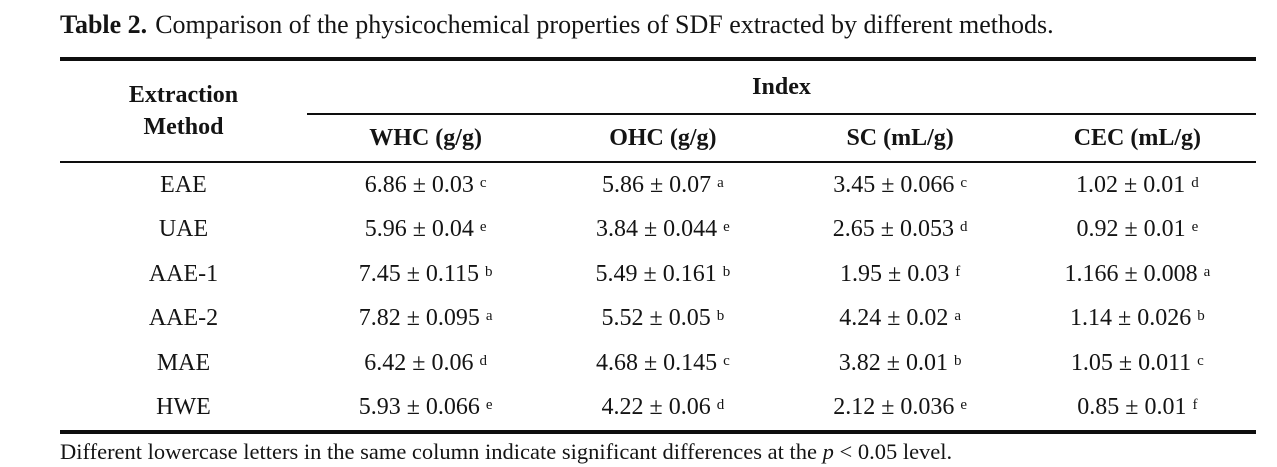  I want to click on sc-cell: 2.12 ± 0.036 e, so click(900, 408).